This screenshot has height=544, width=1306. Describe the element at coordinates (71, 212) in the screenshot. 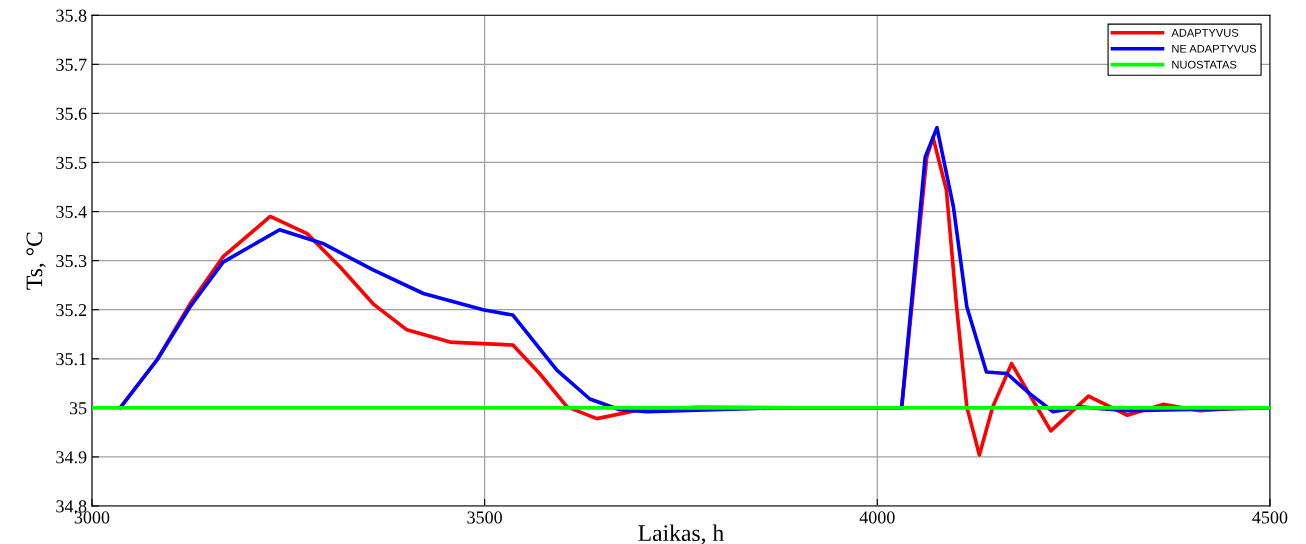

I see `y-tick-label: 35.4` at that location.